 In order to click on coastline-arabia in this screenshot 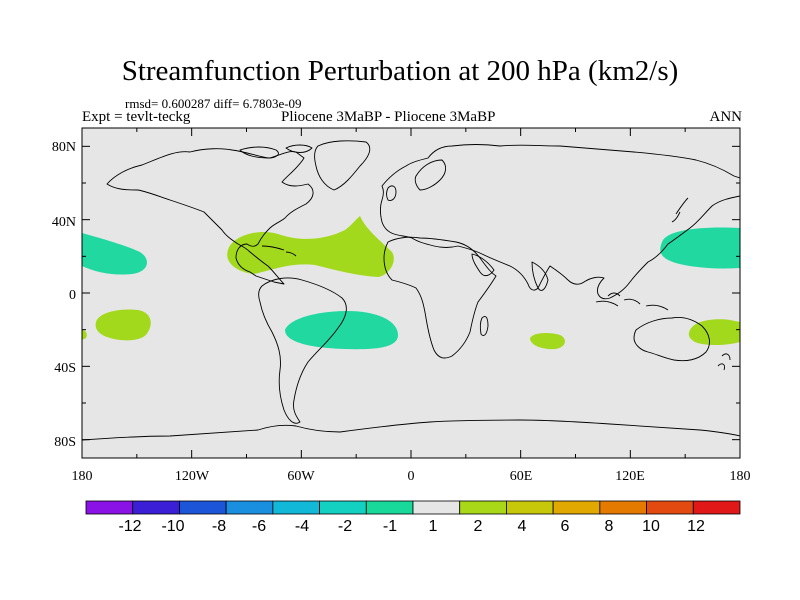, I will do `click(483, 265)`.